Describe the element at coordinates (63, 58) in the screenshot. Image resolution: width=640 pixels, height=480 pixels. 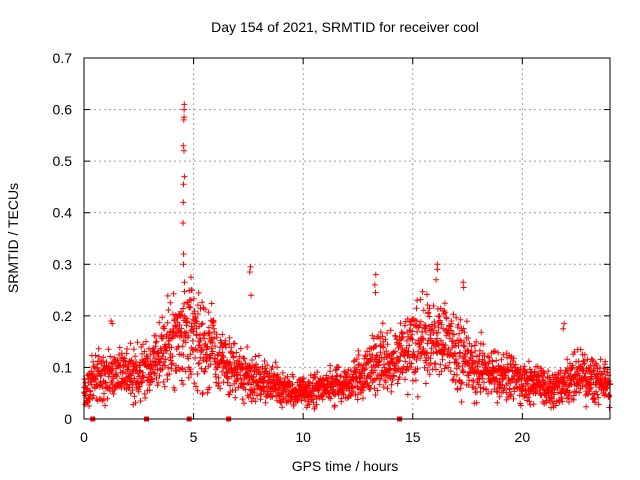
I see `y-tick-label: 0.7` at that location.